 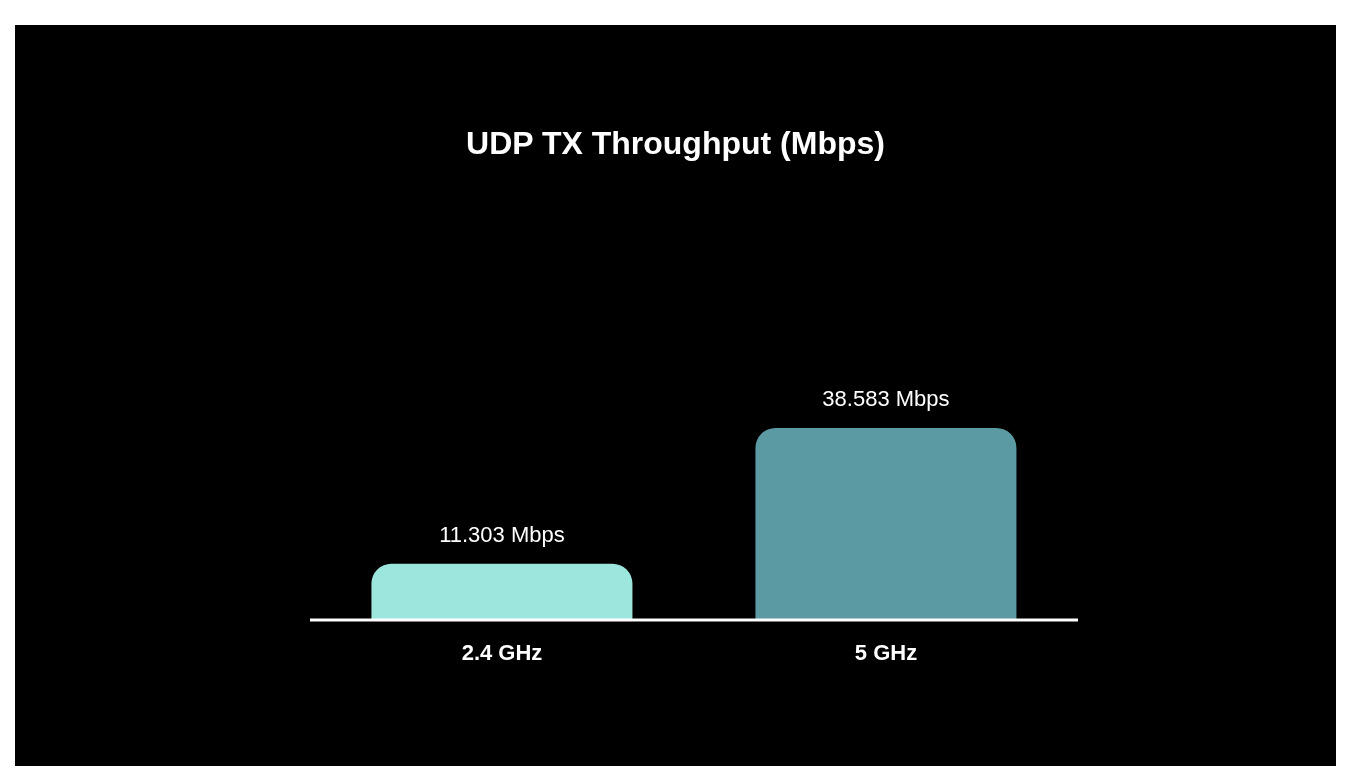 I want to click on x-tick-label: 2.4 GHz, so click(x=502, y=652).